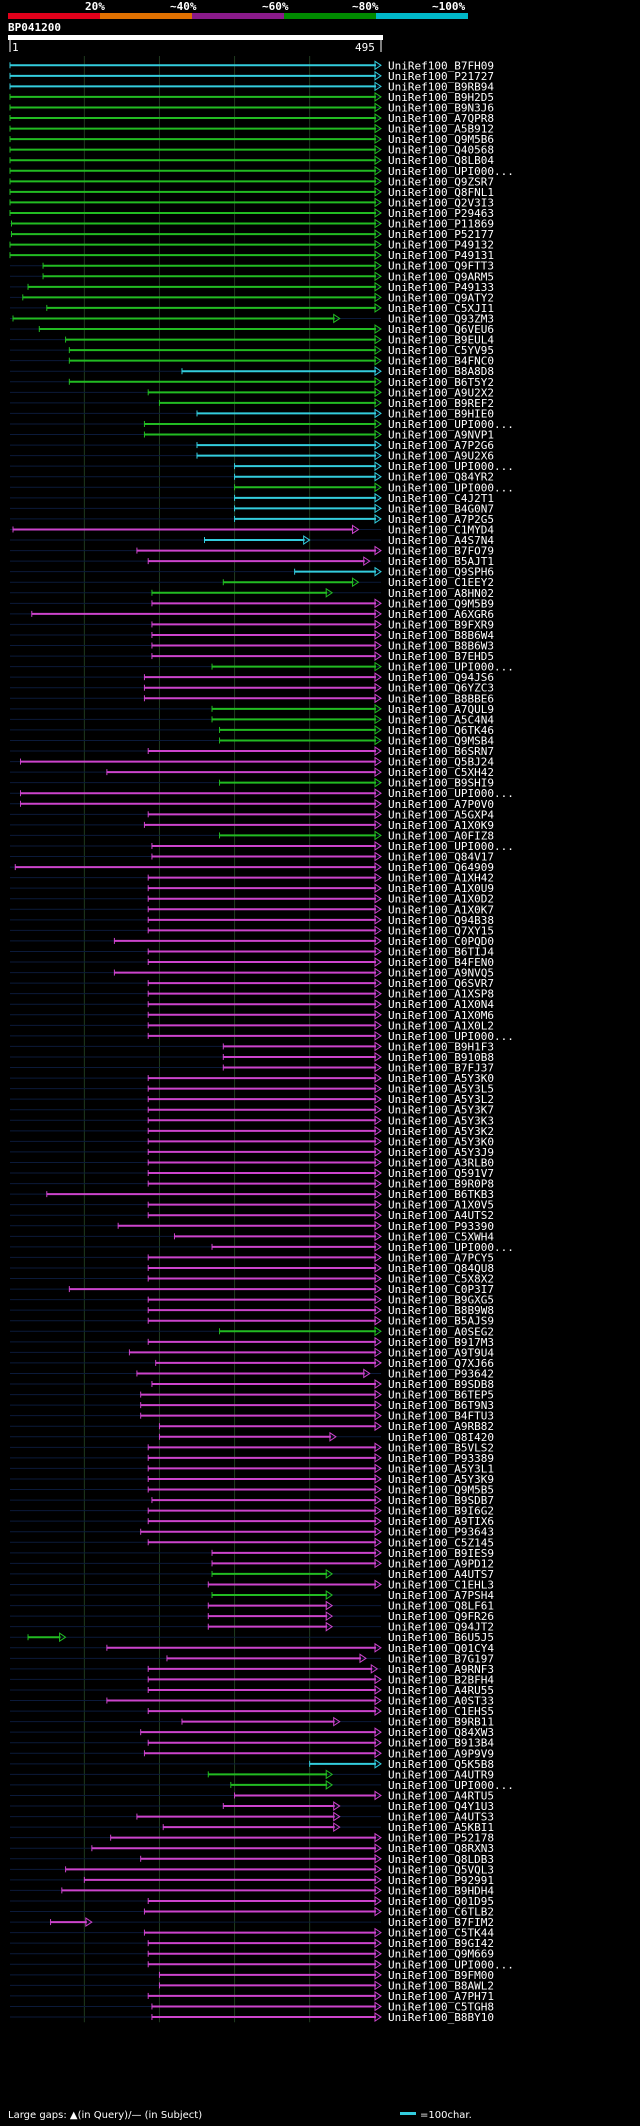  I want to click on hit-row: UniRef100_Q40568, so click(251, 150).